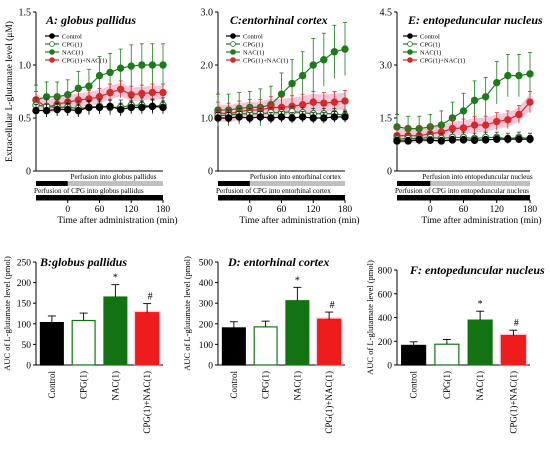  Describe the element at coordinates (297, 183) in the screenshot. I see `perfusion-bar-nac` at that location.